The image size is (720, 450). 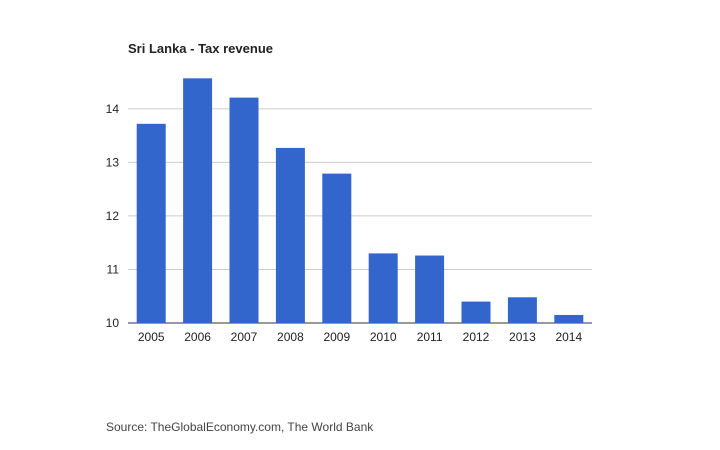 I want to click on bar-2005, so click(x=151, y=223).